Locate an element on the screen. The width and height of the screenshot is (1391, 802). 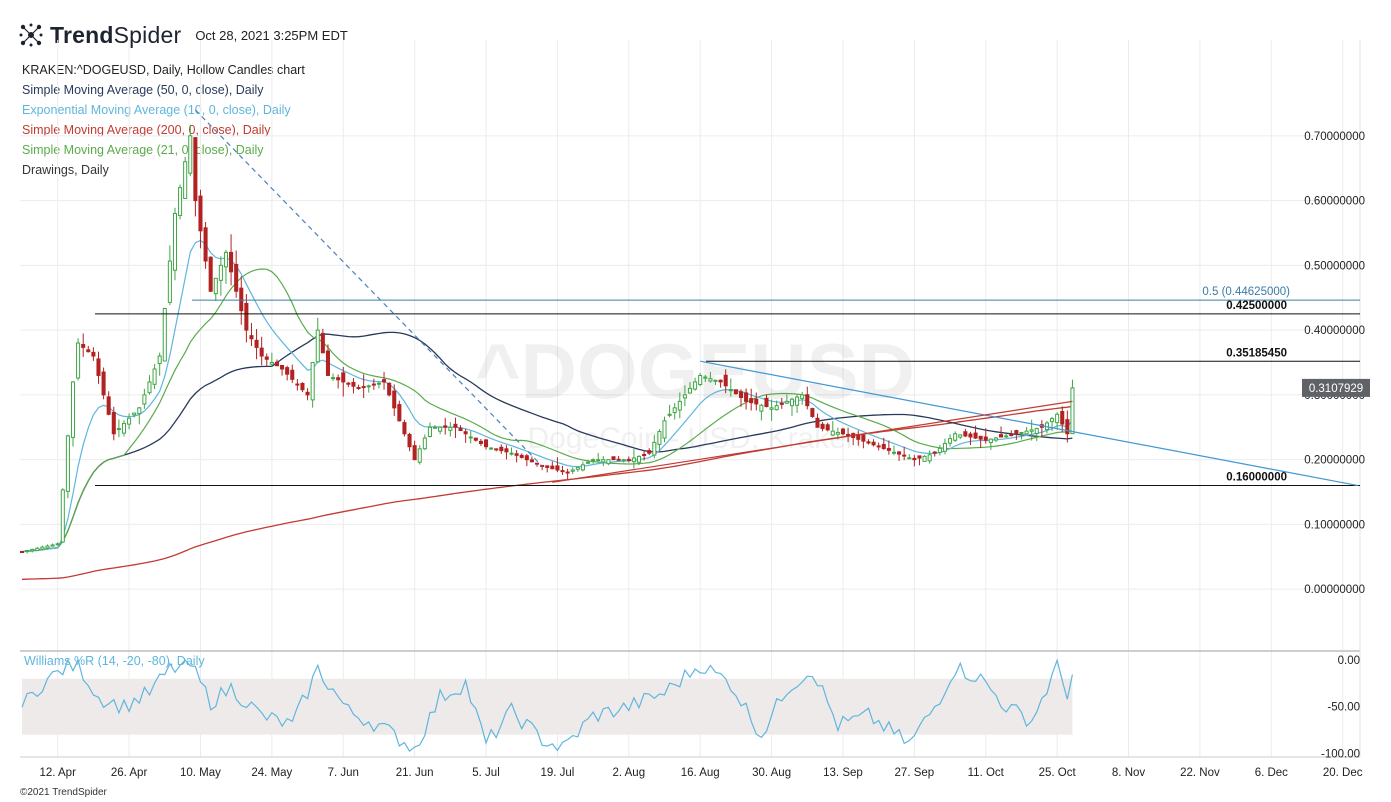
study-label: Drawings, Daily is located at coordinates (65, 170).